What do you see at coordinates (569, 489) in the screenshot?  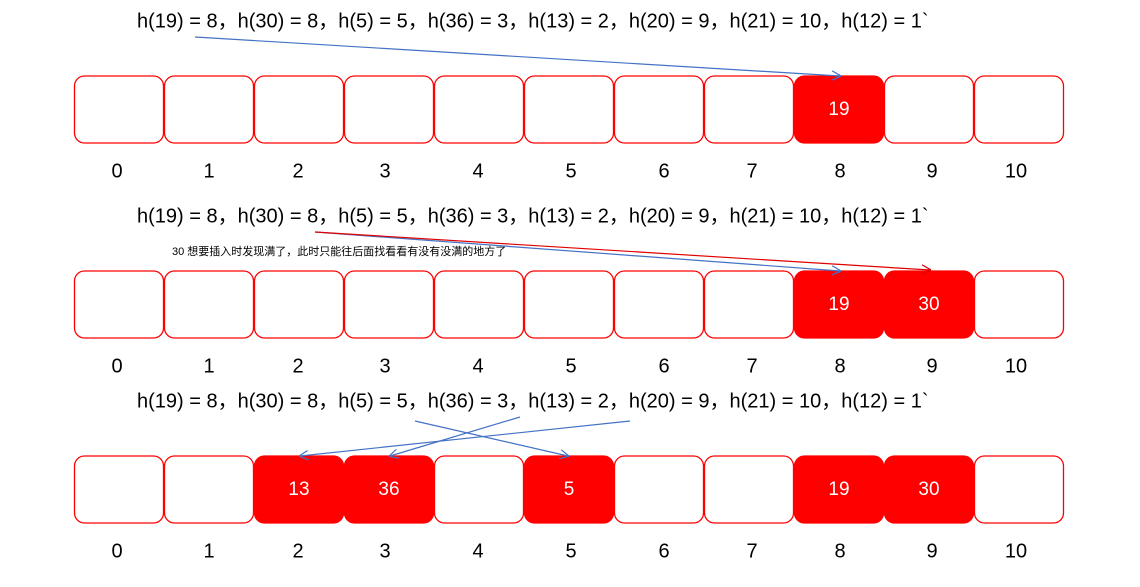 I see `slot-value: 5` at bounding box center [569, 489].